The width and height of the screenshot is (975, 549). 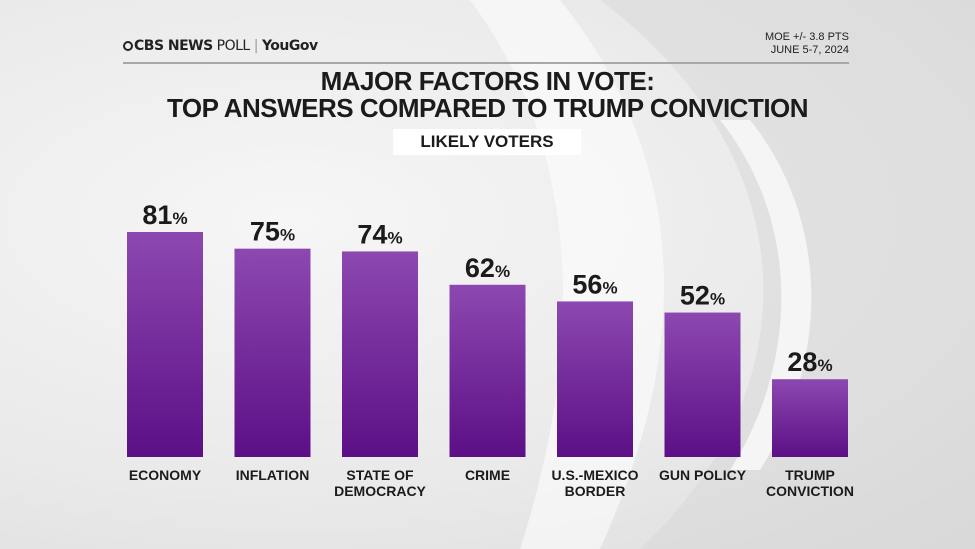 What do you see at coordinates (487, 142) in the screenshot?
I see `population-label: LIKELY VOTERS` at bounding box center [487, 142].